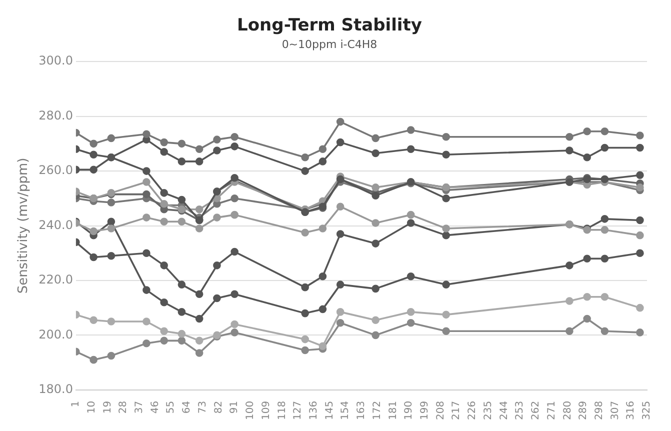 Image resolution: width=671 pixels, height=431 pixels. I want to click on y-axis-title: Sensitivity (mv/ppm), so click(24, 226).